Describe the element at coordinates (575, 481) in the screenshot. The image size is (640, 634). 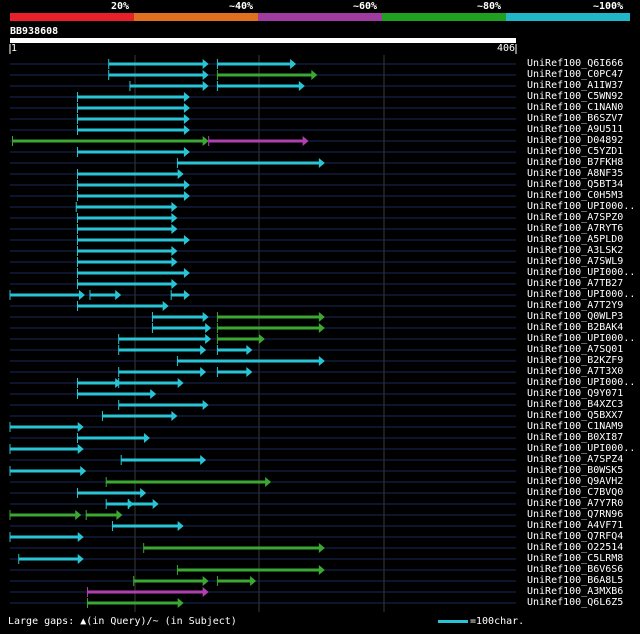
I see `hit-label: UniRef100_Q9AVH2` at that location.